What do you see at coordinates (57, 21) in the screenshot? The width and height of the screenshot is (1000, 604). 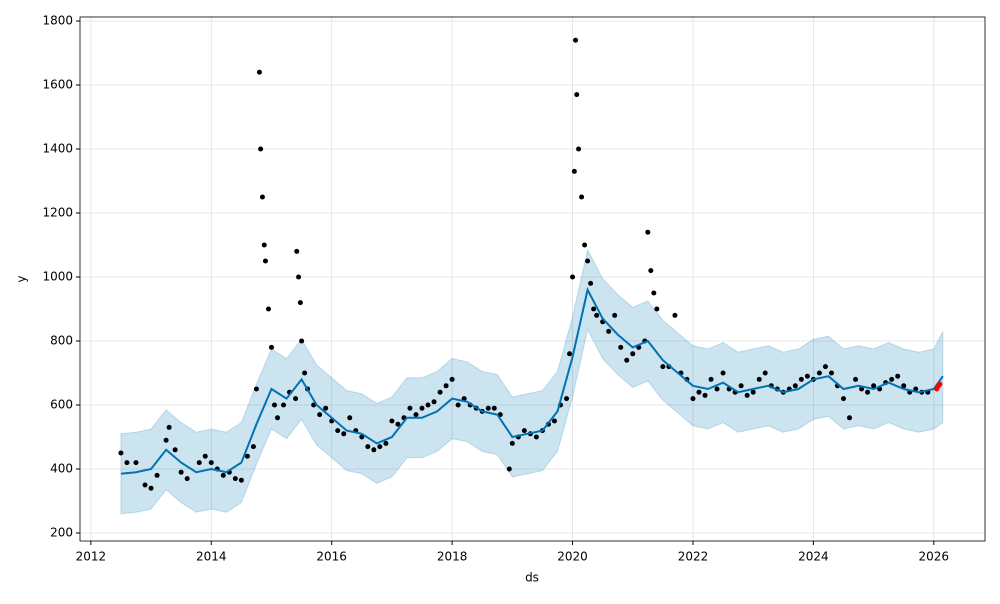 I see `y-tick-label: 1800` at bounding box center [57, 21].